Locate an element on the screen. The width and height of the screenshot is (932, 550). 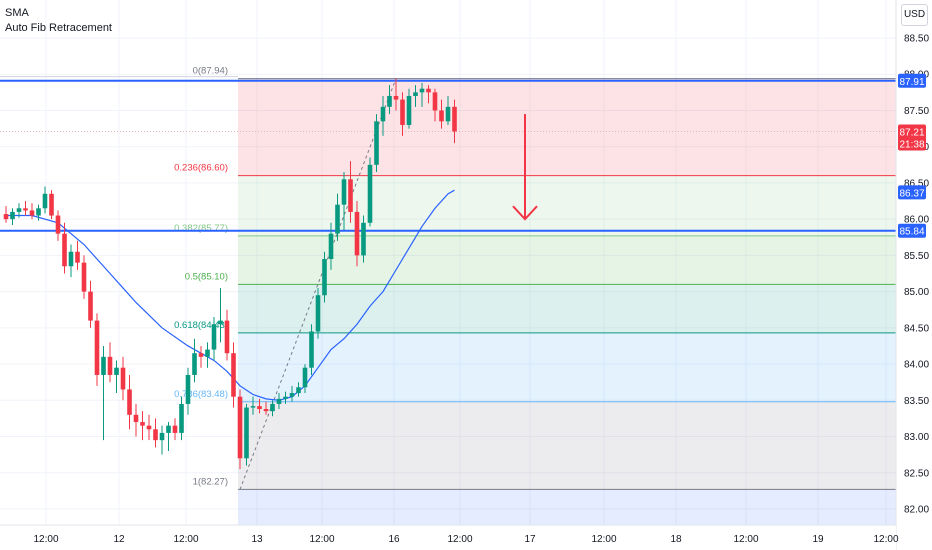
legend-sma: SMA is located at coordinates (17, 13).